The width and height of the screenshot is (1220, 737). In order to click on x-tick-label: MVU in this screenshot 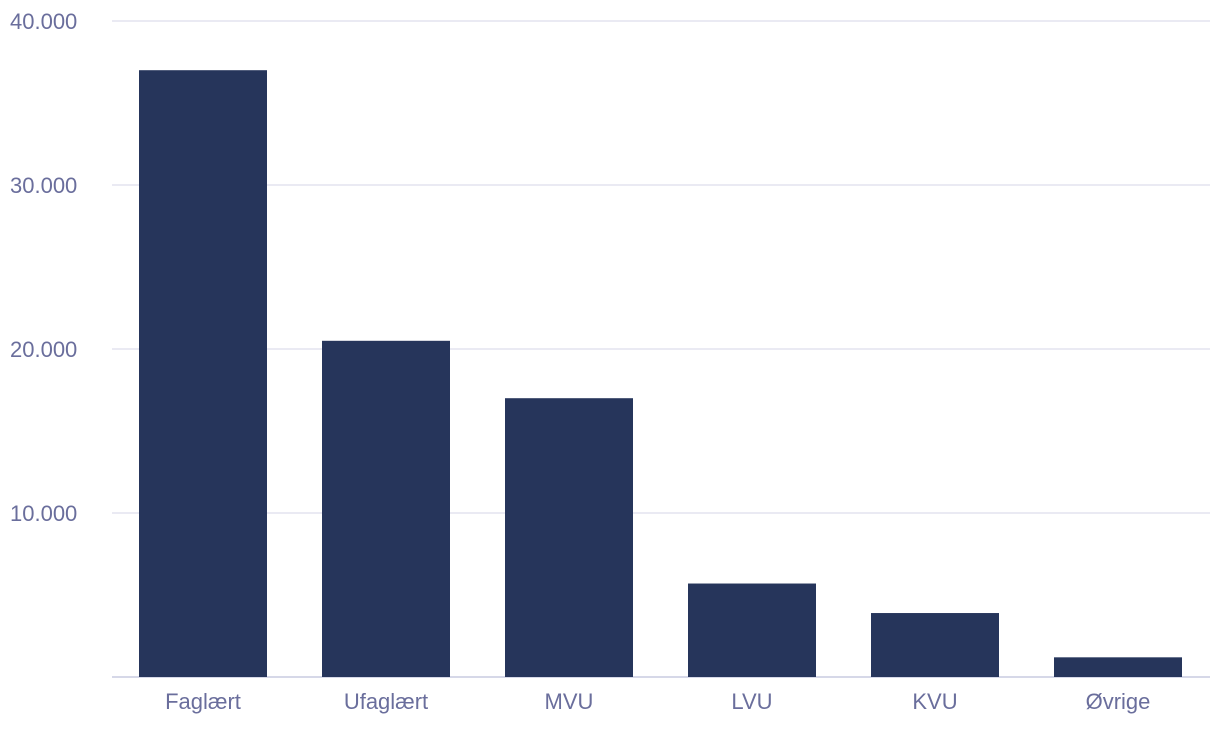, I will do `click(569, 701)`.